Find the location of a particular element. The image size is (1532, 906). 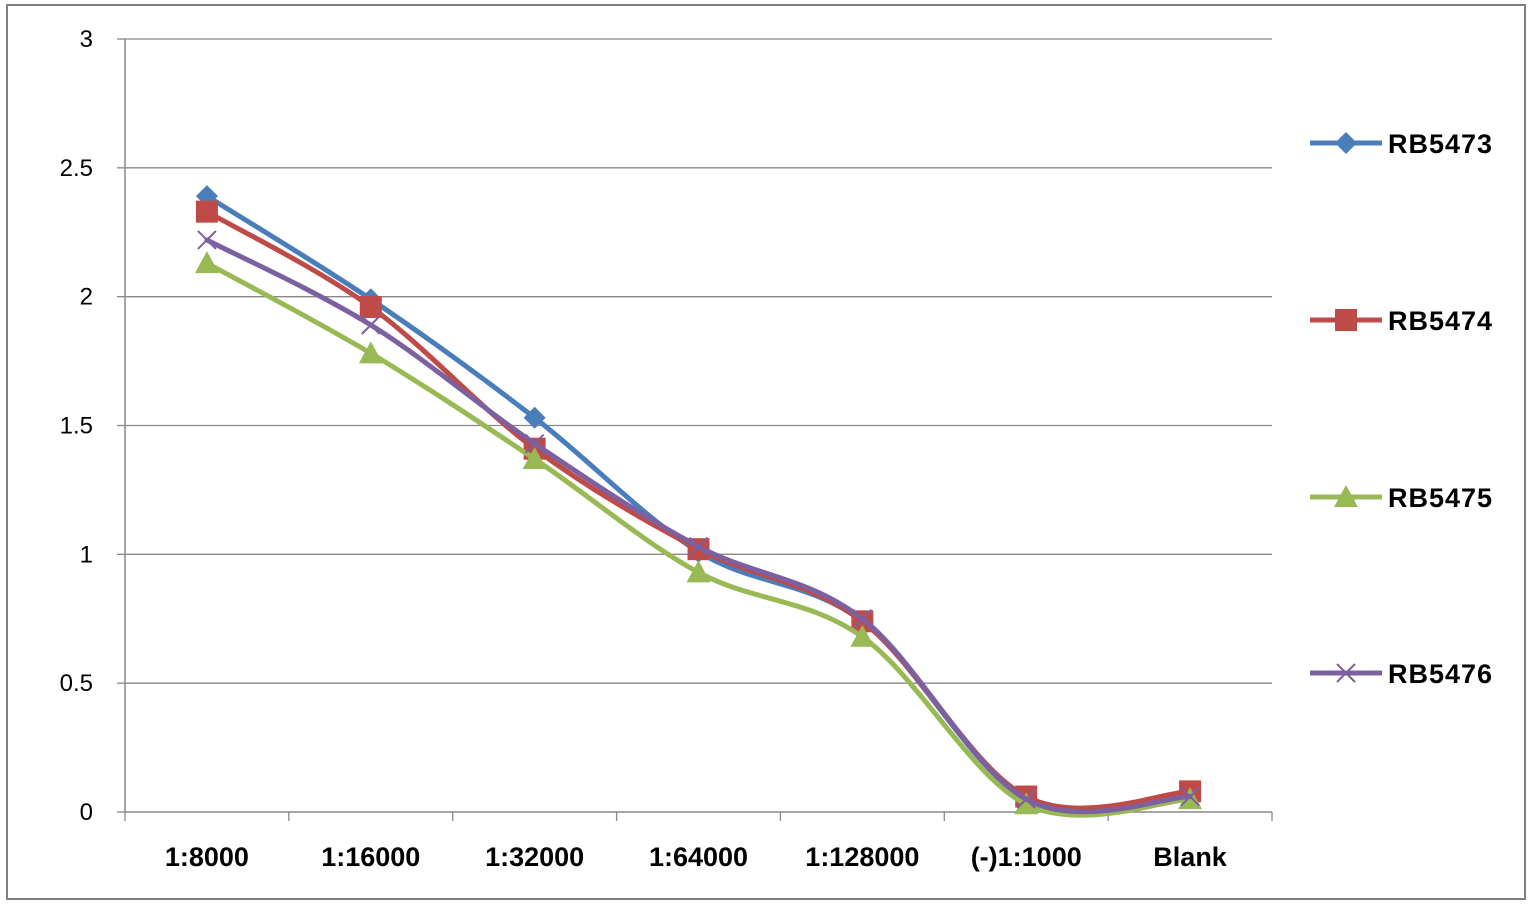

y-tick-label: 2.5 is located at coordinates (76, 168).